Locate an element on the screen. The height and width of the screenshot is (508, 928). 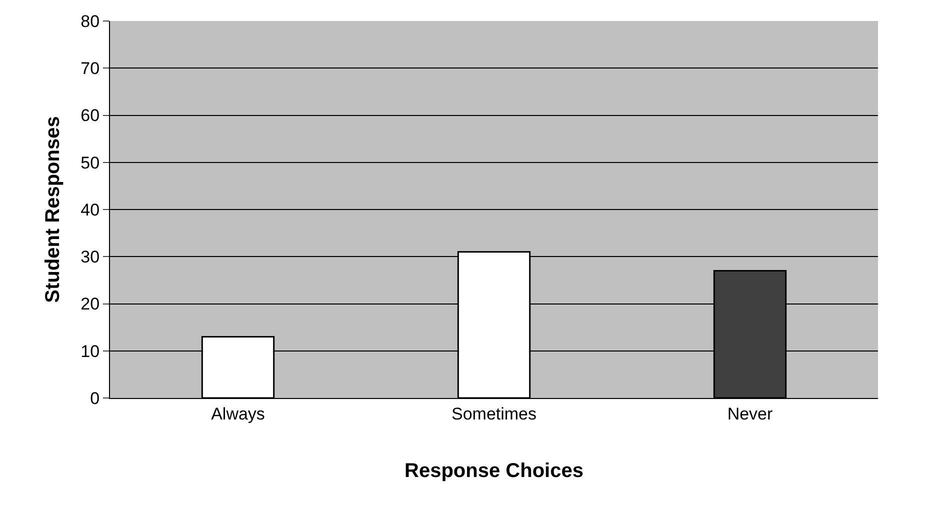
x-tick-label: Always is located at coordinates (238, 414).